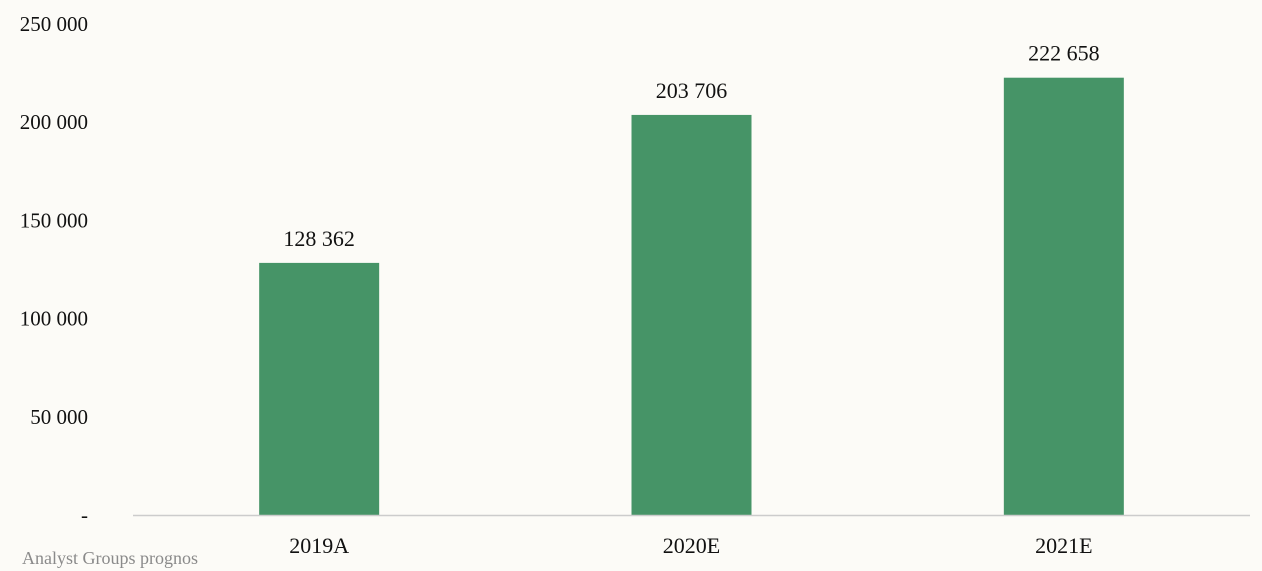 Image resolution: width=1262 pixels, height=571 pixels. What do you see at coordinates (54, 269) in the screenshot?
I see `y-axis-tick-labels: - 50 000 100 000 150 000 200 000 250 000` at bounding box center [54, 269].